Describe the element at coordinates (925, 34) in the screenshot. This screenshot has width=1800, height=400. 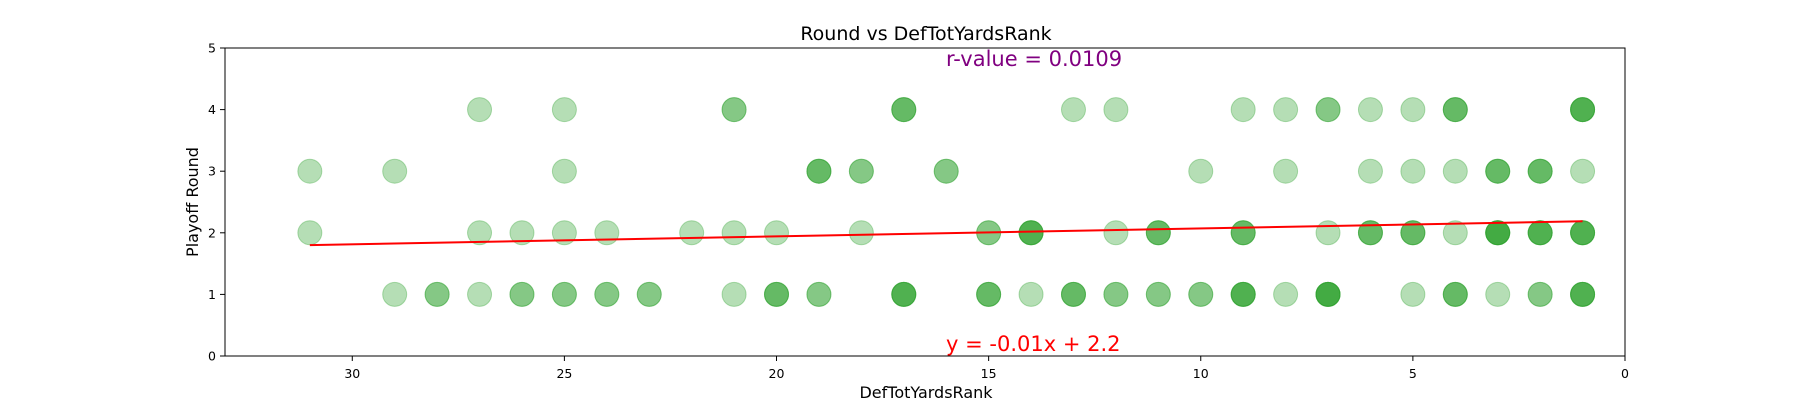
I see `chart-title: Round vs DefTotYardsRank` at that location.